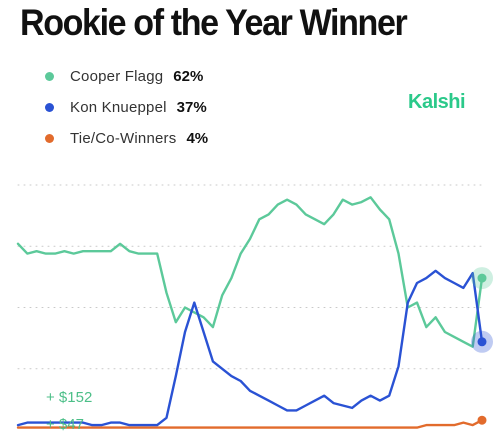 The width and height of the screenshot is (500, 440). I want to click on legend-item-tie-co-winners: Tie/Co-Winners 4%, so click(126, 138).